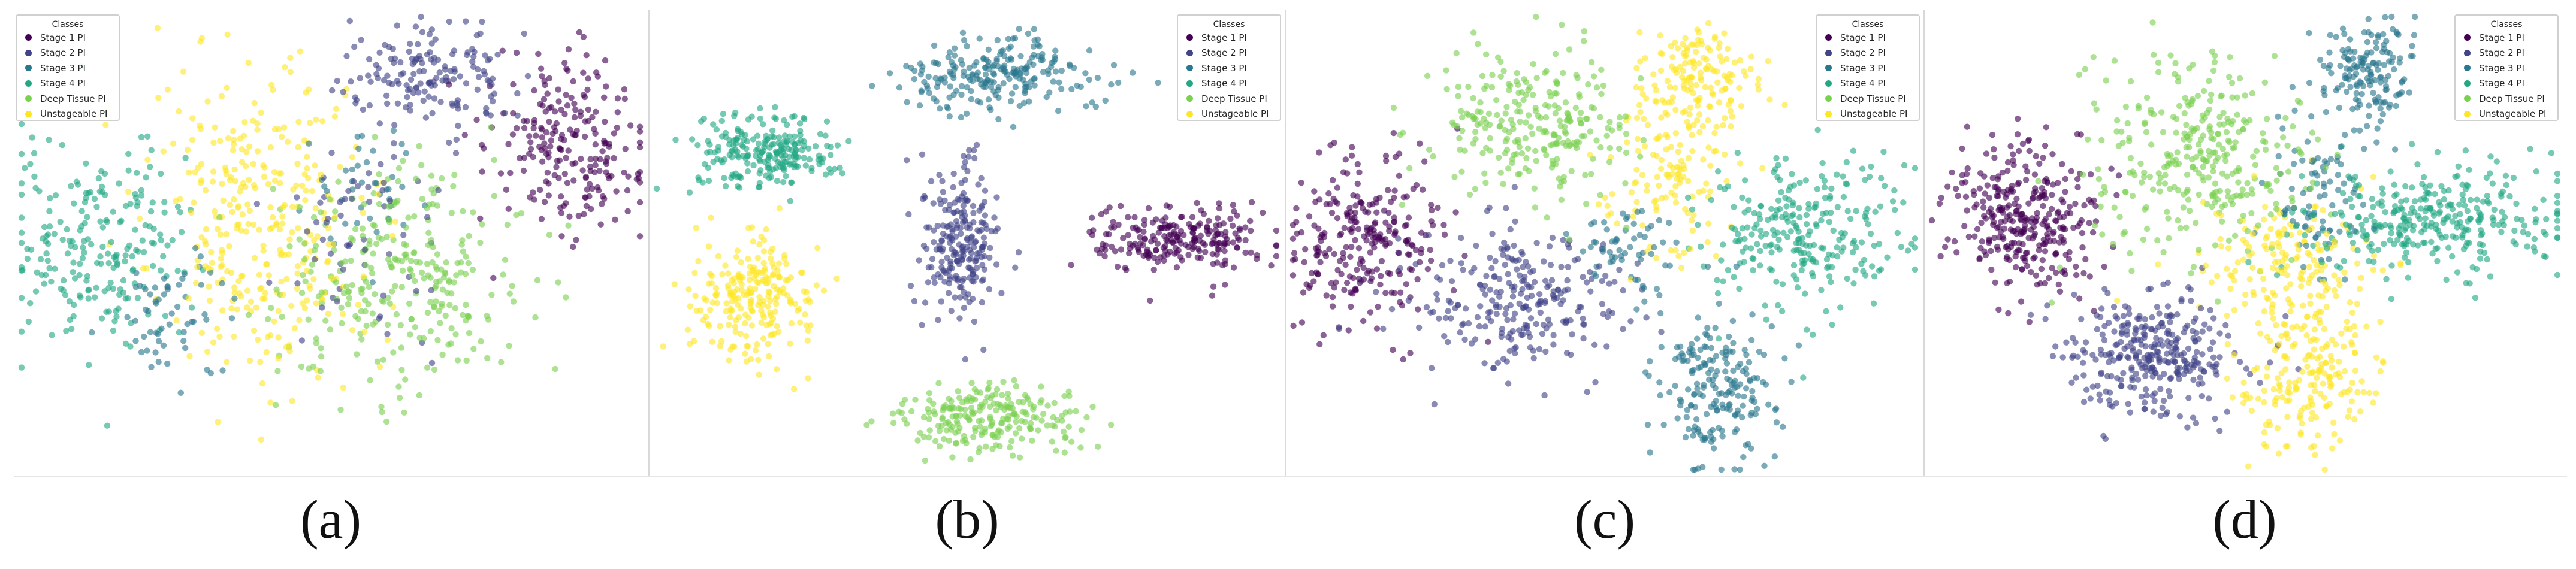 Image resolution: width=2576 pixels, height=569 pixels. What do you see at coordinates (1229, 24) in the screenshot?
I see `legend-title: Classes` at bounding box center [1229, 24].